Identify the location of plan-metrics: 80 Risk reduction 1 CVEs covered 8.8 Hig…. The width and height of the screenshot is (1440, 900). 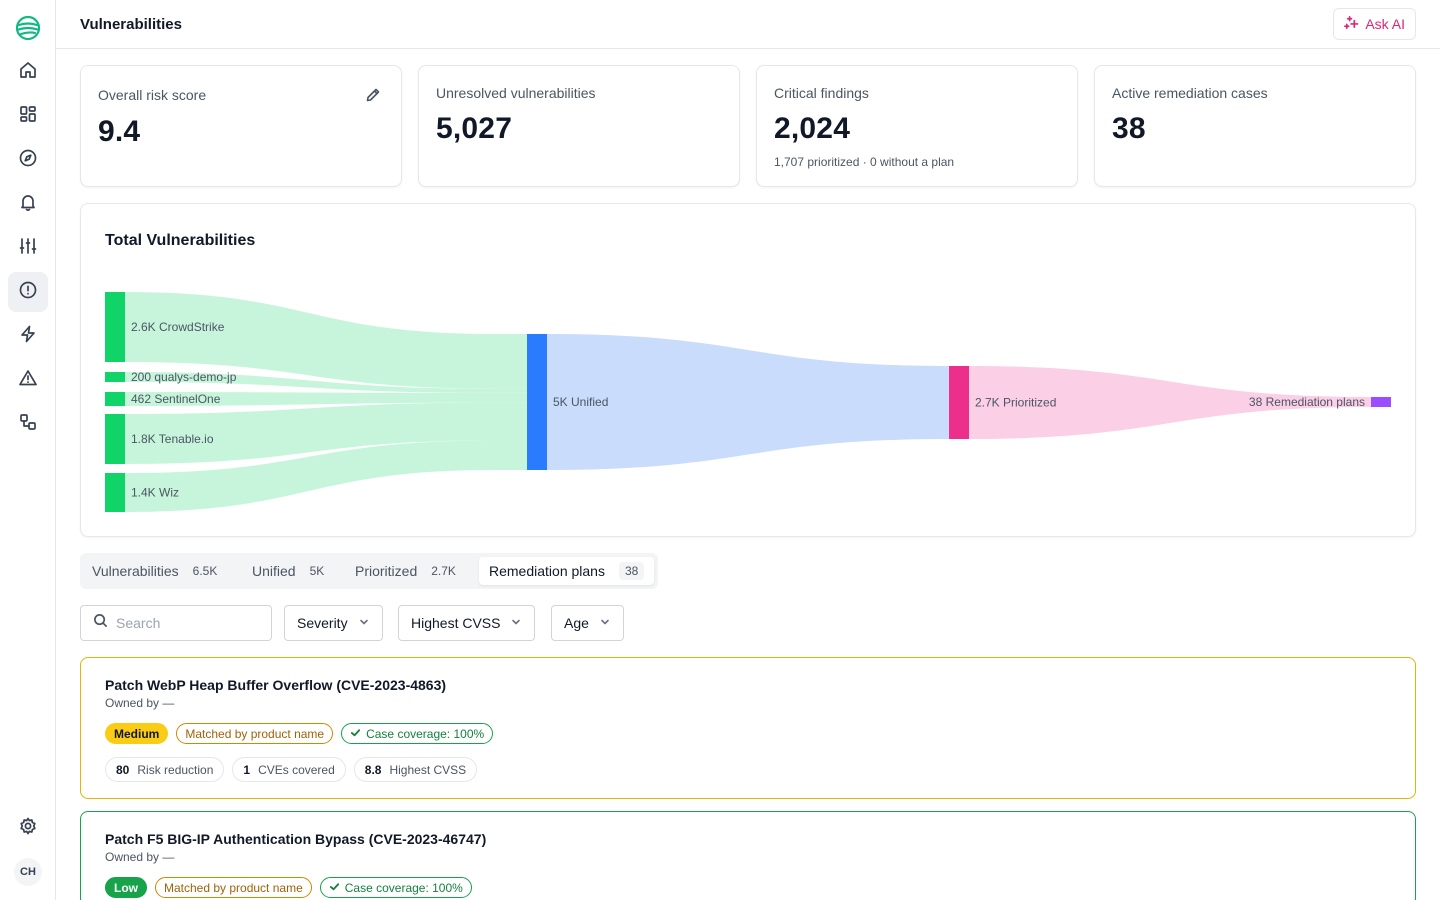
(291, 769).